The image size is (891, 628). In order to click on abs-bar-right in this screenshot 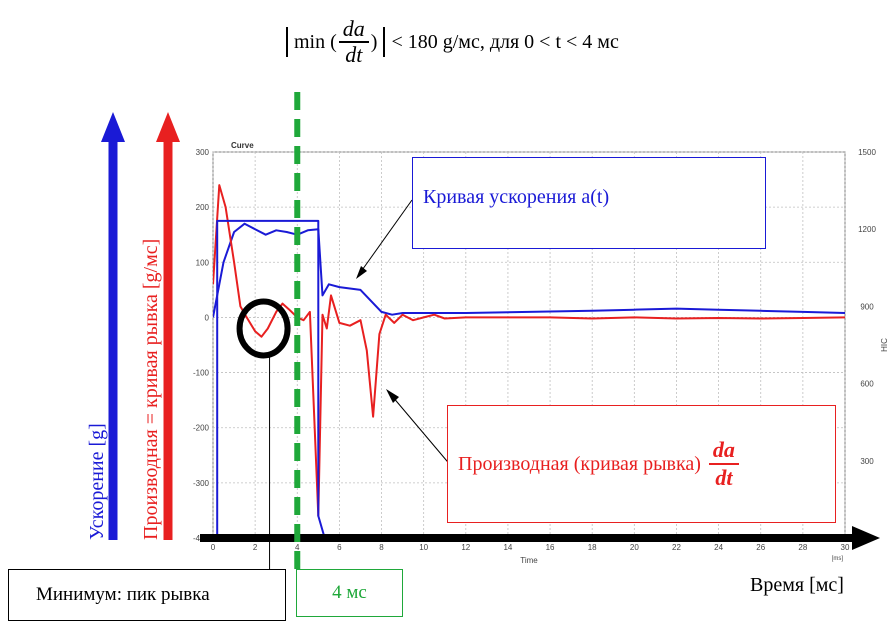, I will do `click(384, 42)`.